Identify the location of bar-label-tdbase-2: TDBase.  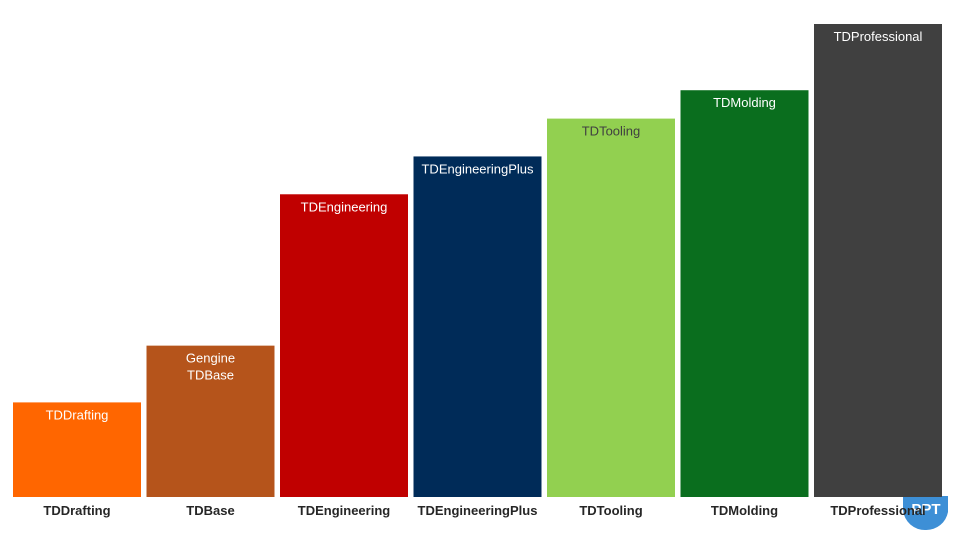
(210, 375).